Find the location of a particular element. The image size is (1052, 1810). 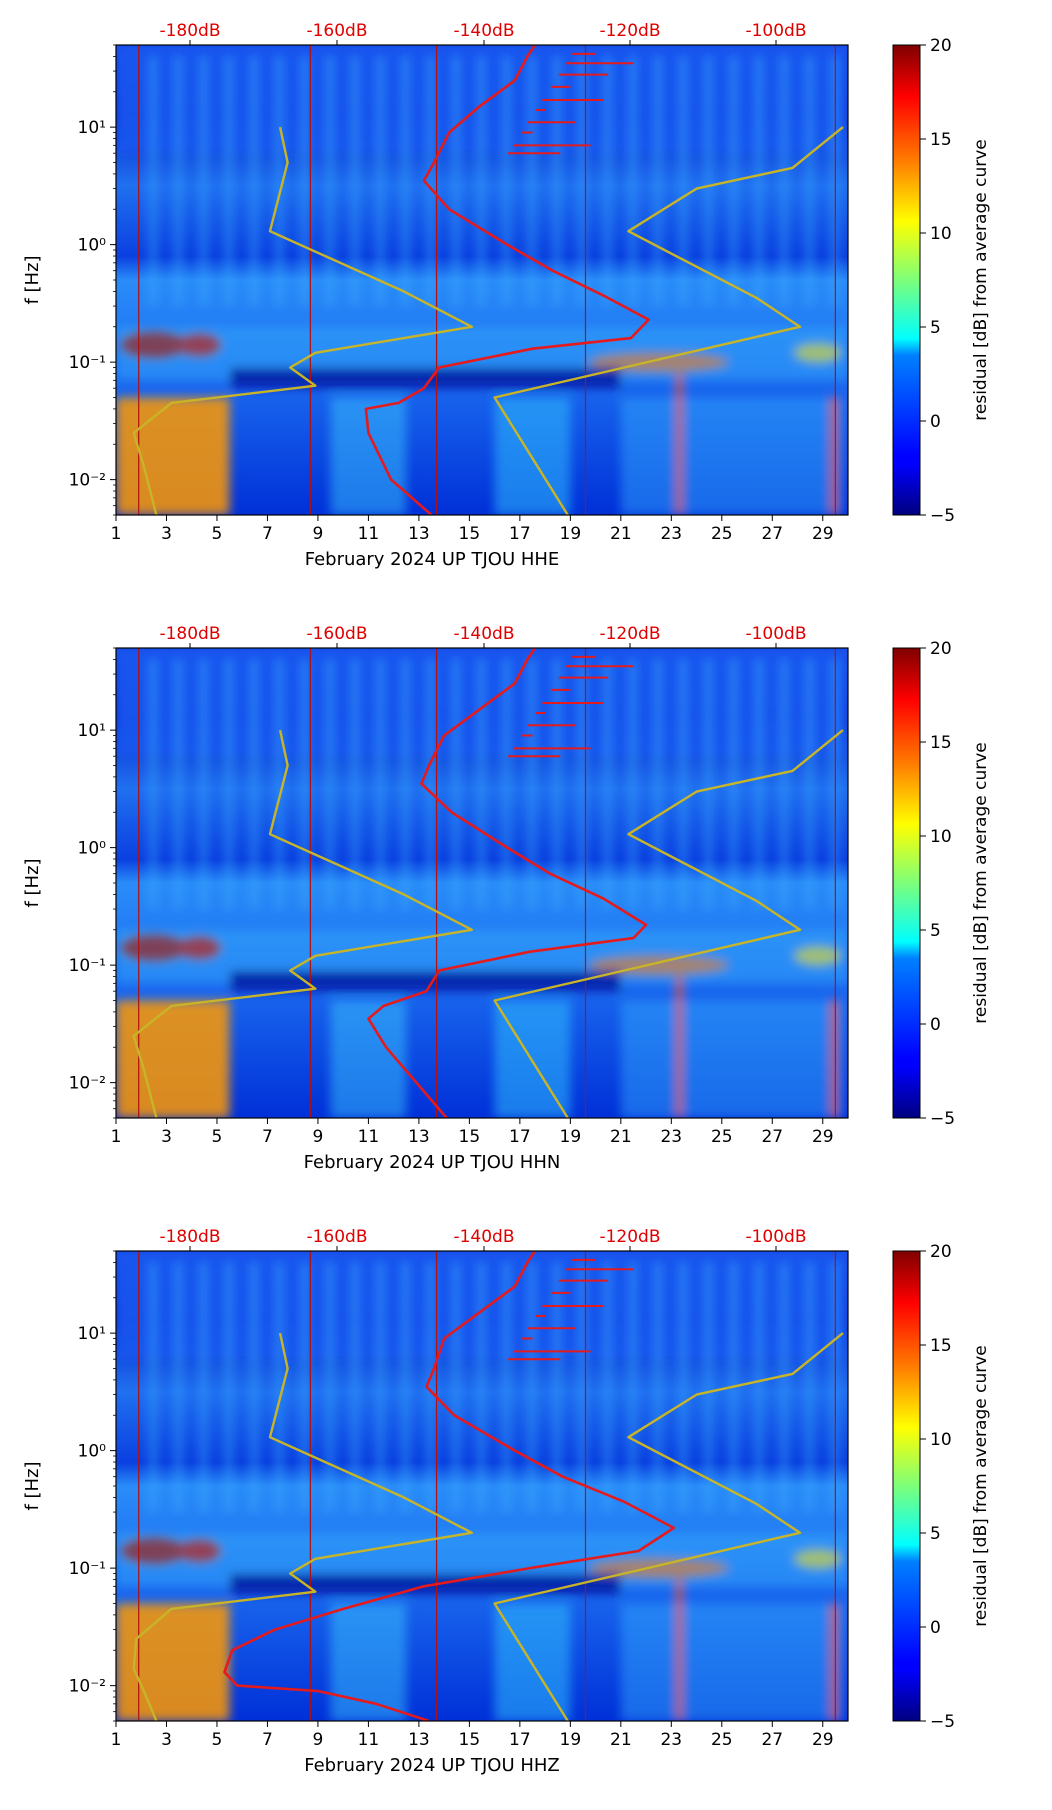

median-curve-spikes is located at coordinates (571, 706).